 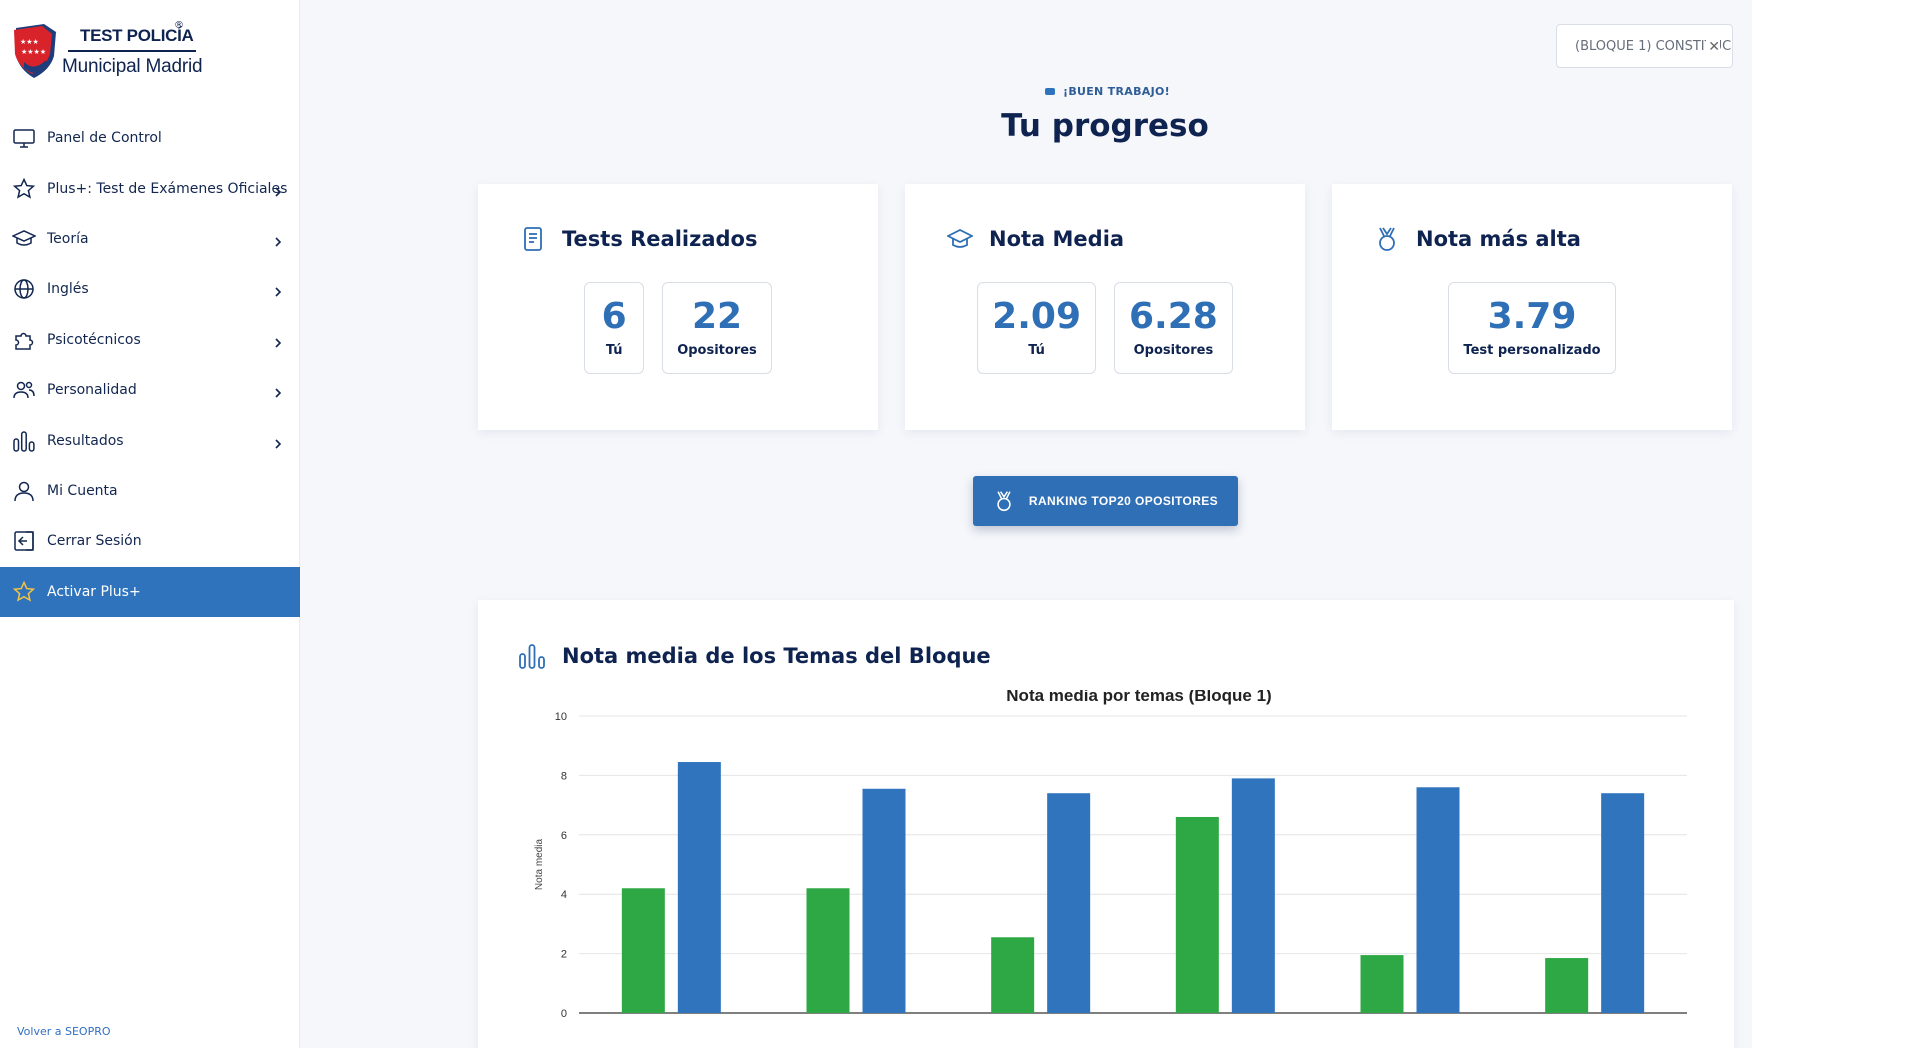 What do you see at coordinates (1116, 91) in the screenshot?
I see `kicker-text: ¡BUEN TRABAJO!` at bounding box center [1116, 91].